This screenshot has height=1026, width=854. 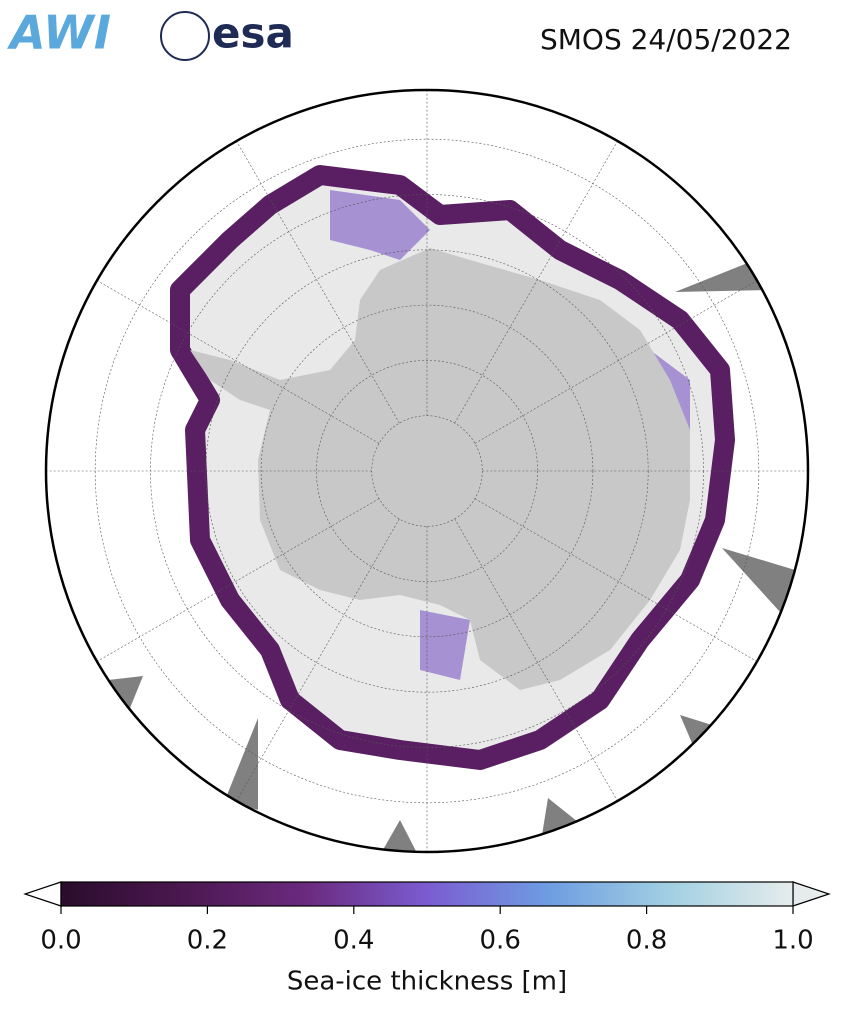 I want to click on colorbar-label: Sea-ice thickness [m], so click(x=427, y=982).